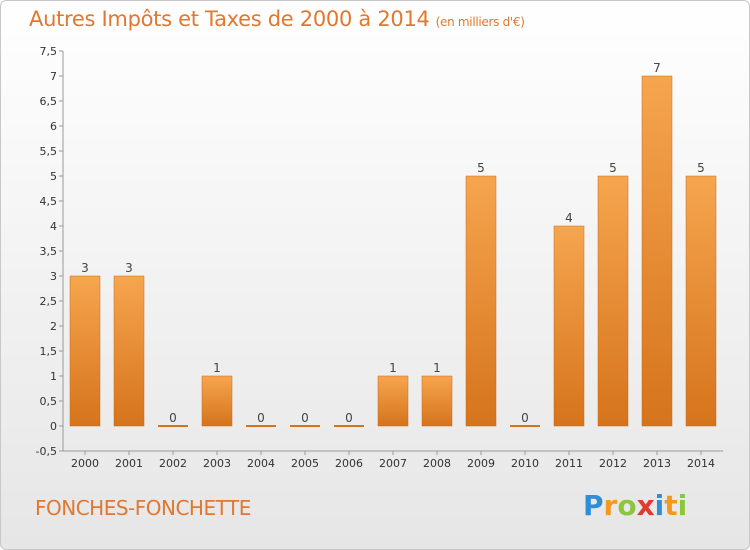 Image resolution: width=750 pixels, height=550 pixels. I want to click on y-tick-label: 5,5, so click(49, 151).